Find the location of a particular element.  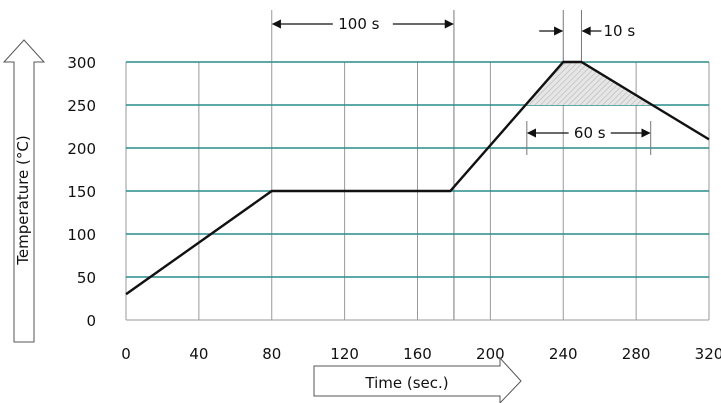

y-tick-250: 250 is located at coordinates (81, 106).